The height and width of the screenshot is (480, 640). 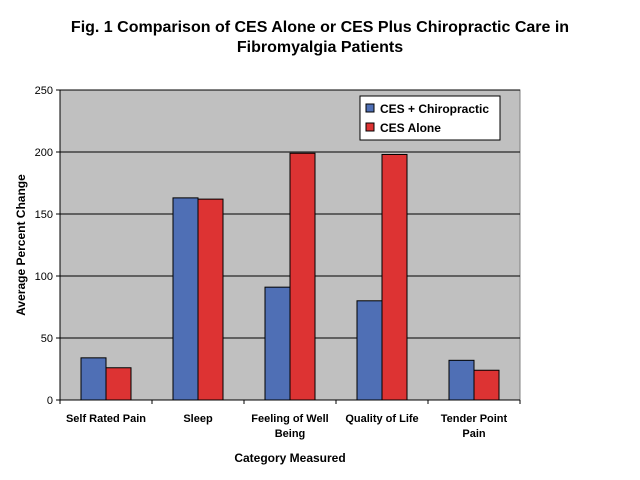 I want to click on legend: CES + Chiropractic CES Alone, so click(x=430, y=118).